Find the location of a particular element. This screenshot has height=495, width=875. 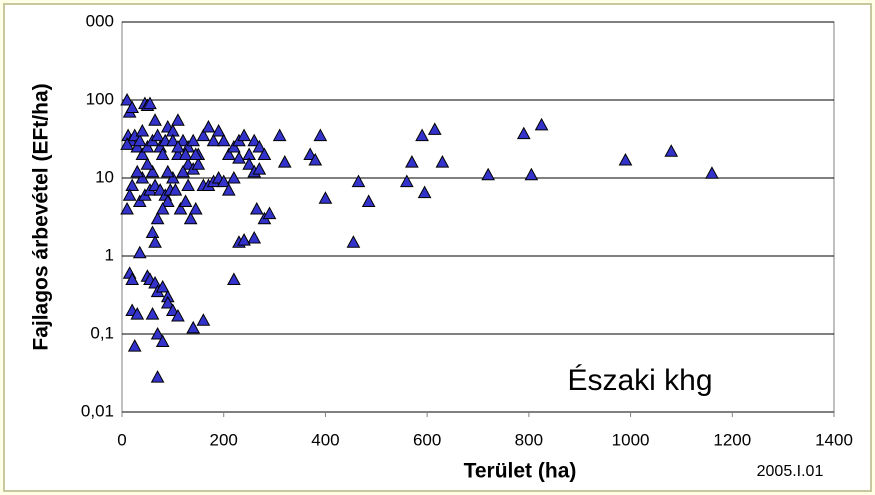

annotation: 2005.I.01 is located at coordinates (790, 471).